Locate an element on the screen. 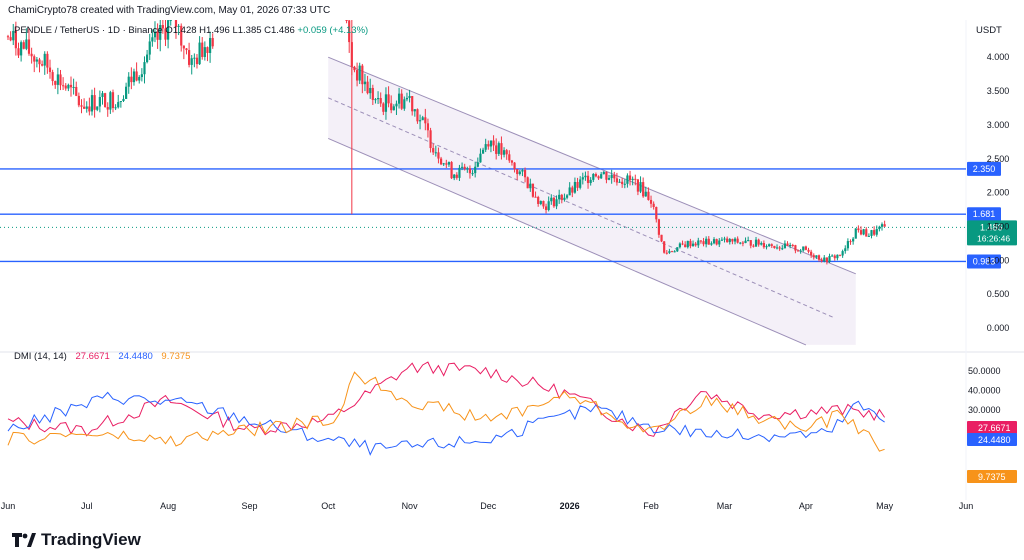 The width and height of the screenshot is (1024, 560). level-tag is located at coordinates (984, 168).